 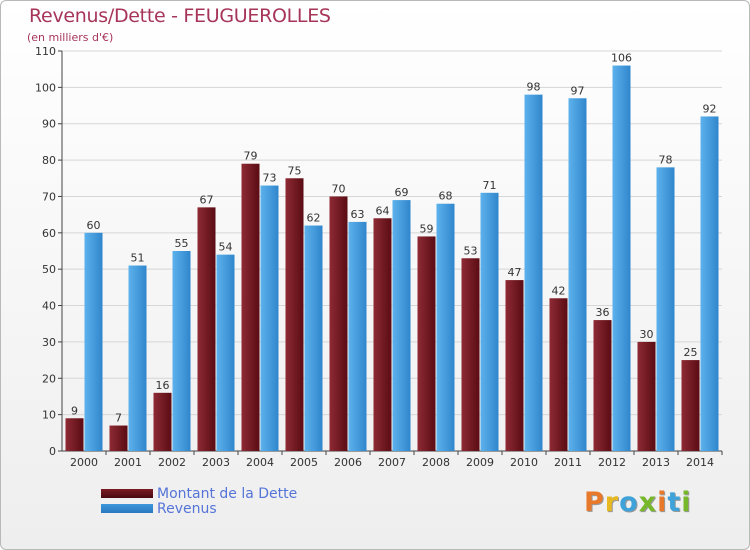 What do you see at coordinates (358, 214) in the screenshot?
I see `data-label-revenus: 63` at bounding box center [358, 214].